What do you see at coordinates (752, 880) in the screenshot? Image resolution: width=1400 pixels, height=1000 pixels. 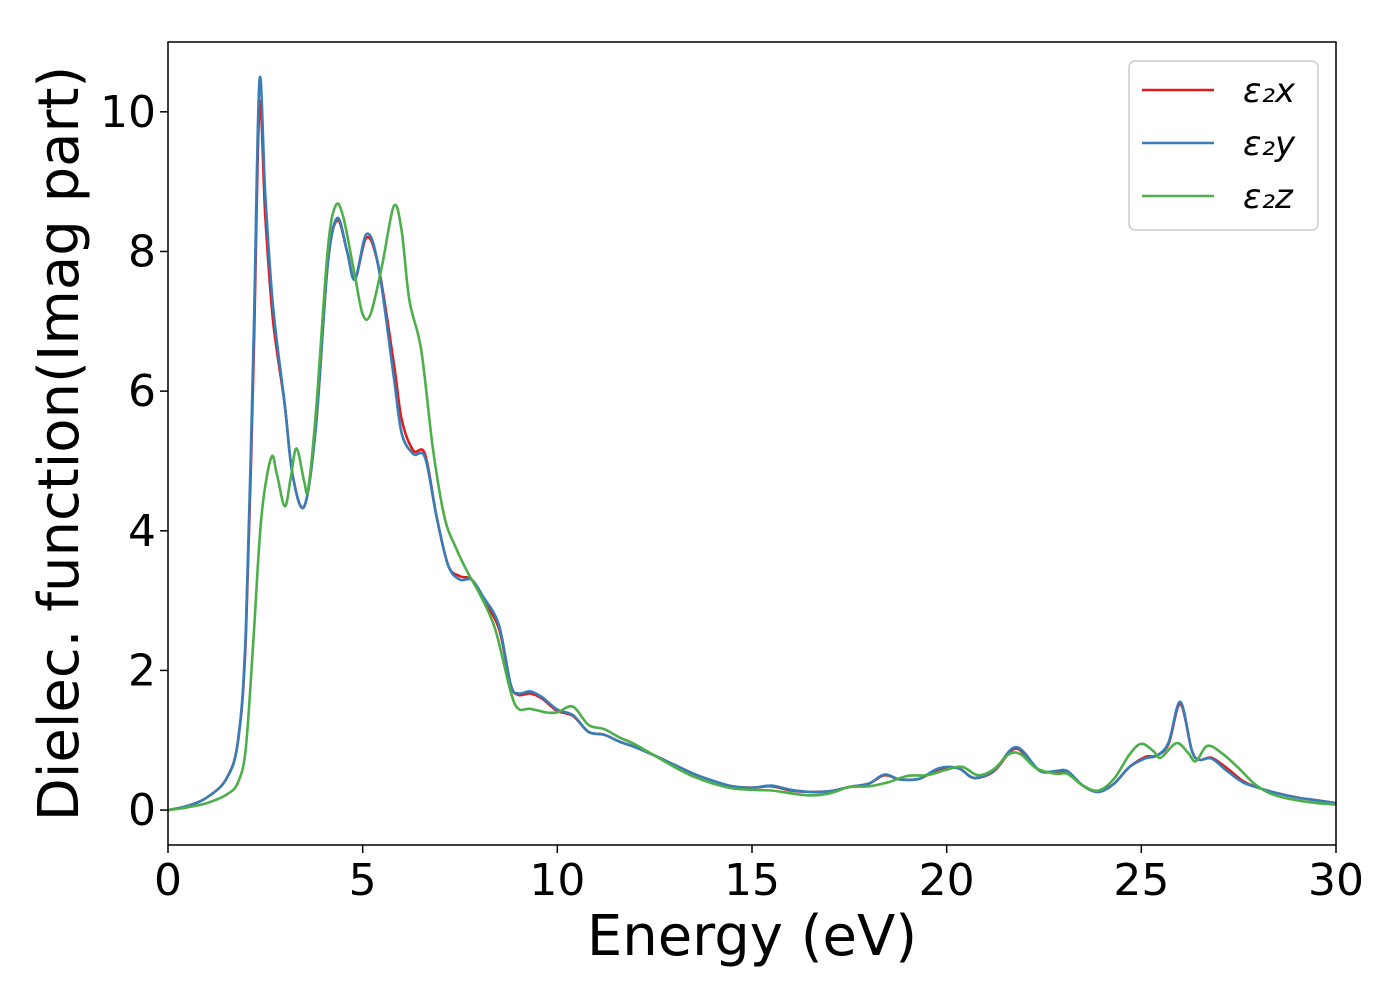 I see `x-tick-label: 15` at bounding box center [752, 880].